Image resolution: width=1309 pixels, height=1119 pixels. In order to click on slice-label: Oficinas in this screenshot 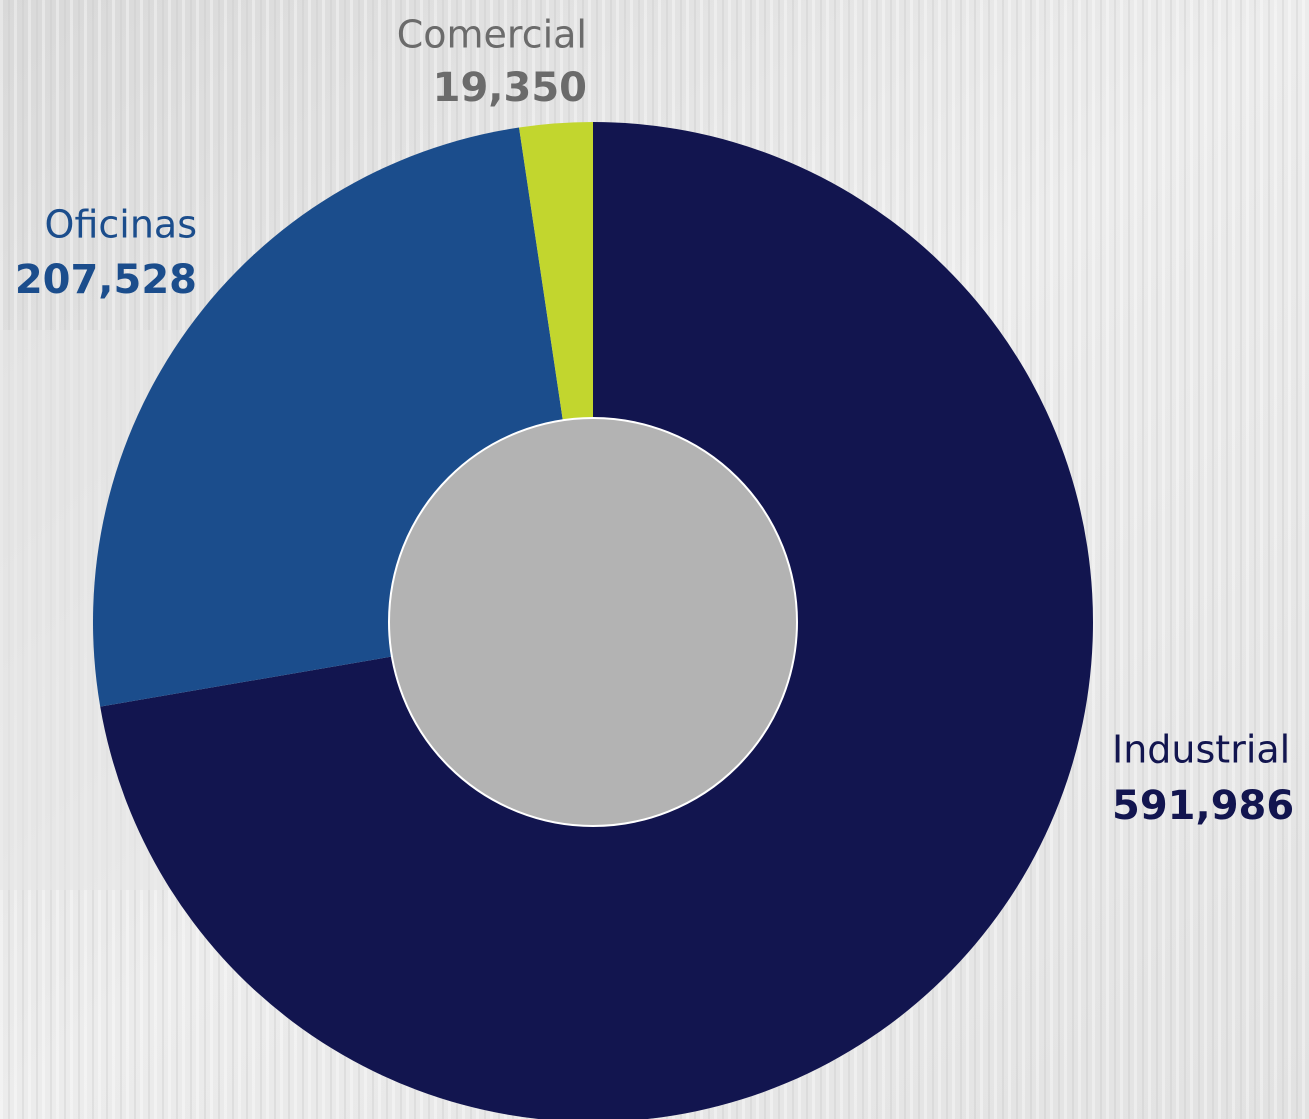, I will do `click(121, 225)`.